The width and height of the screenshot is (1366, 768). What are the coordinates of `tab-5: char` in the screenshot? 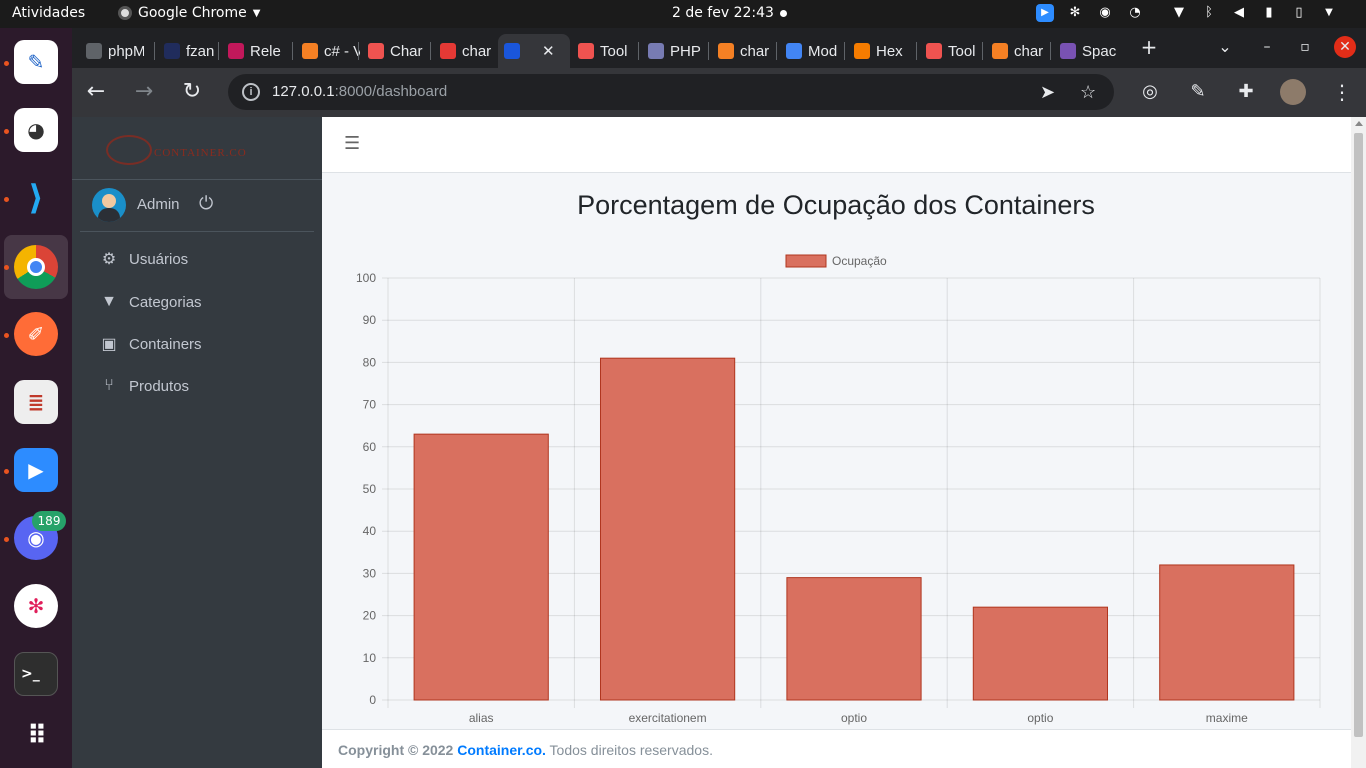 It's located at (466, 51).